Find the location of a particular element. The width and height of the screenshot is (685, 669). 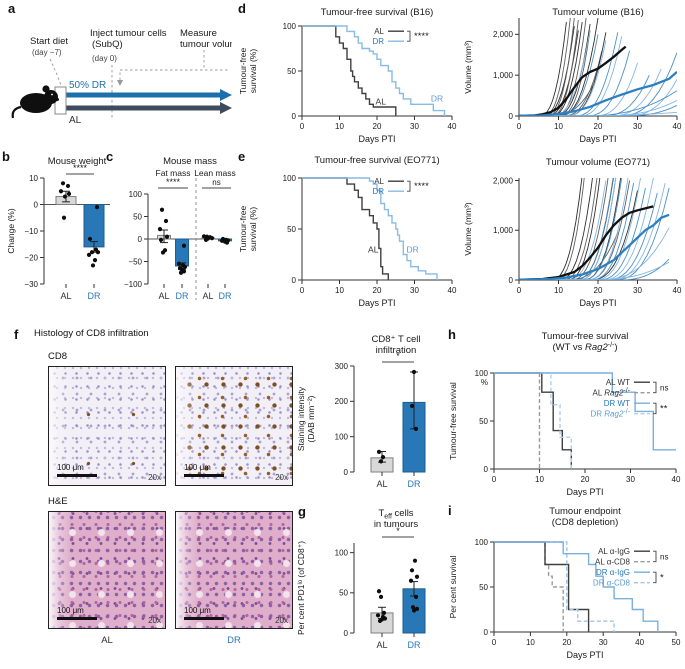

svg-text: AL Rag2-/- is located at coordinates (612, 392).